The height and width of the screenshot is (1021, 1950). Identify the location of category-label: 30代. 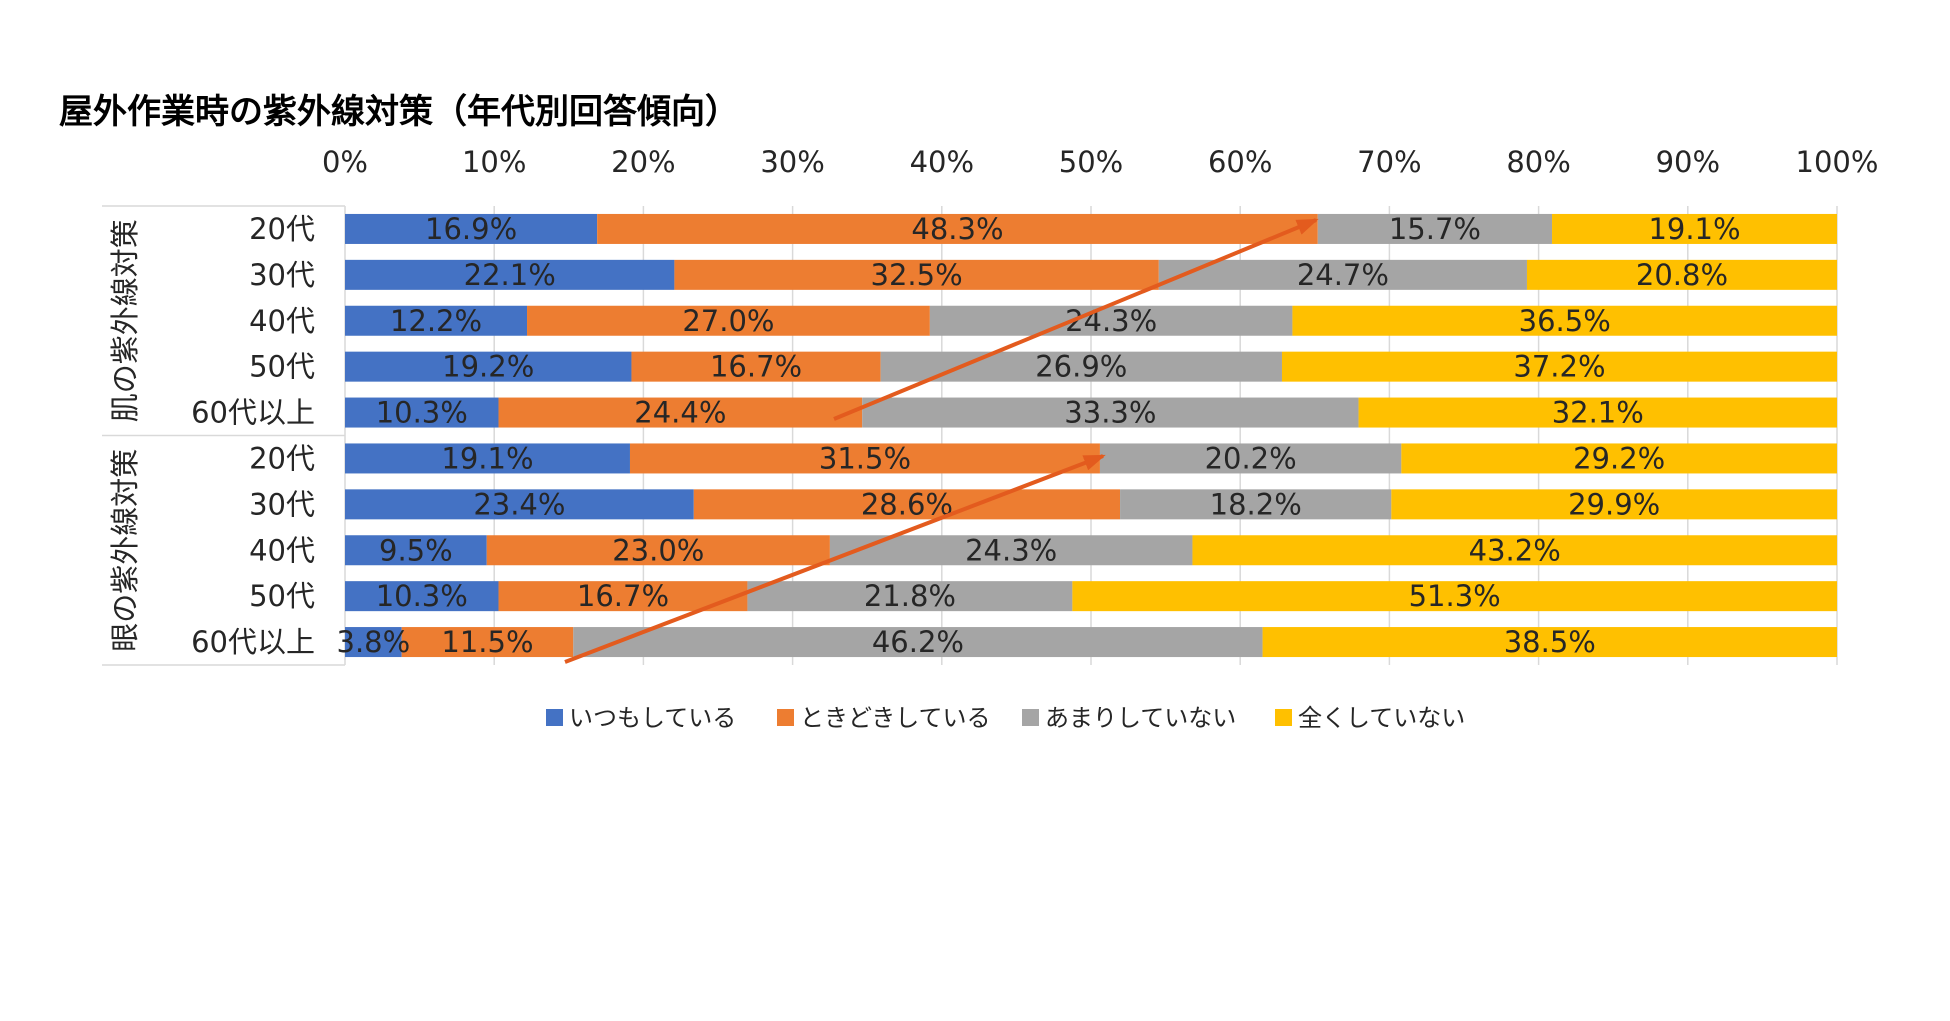
(282, 504).